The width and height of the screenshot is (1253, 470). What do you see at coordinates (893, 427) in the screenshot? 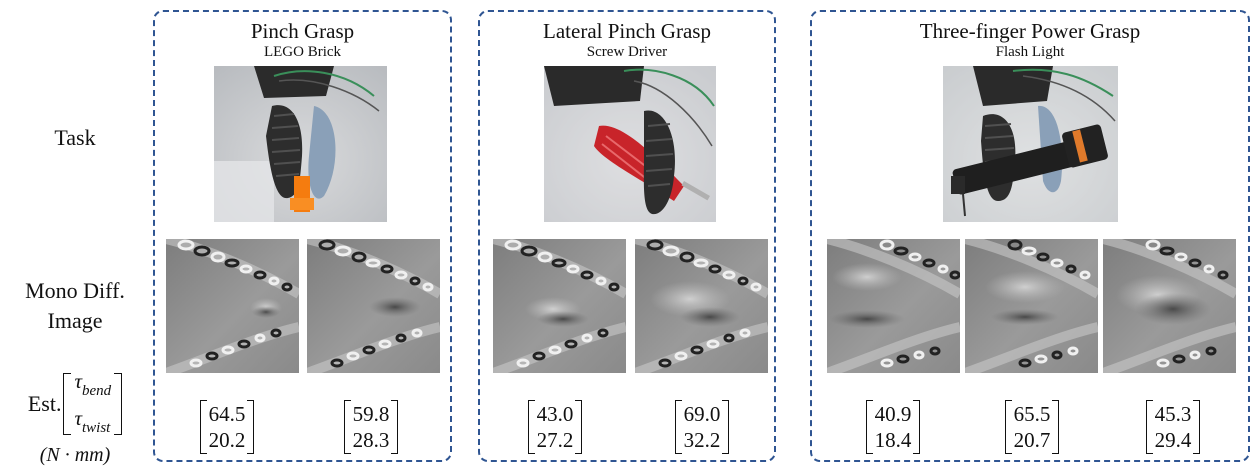
I see `estimate-vector: 40.9 18.4` at bounding box center [893, 427].